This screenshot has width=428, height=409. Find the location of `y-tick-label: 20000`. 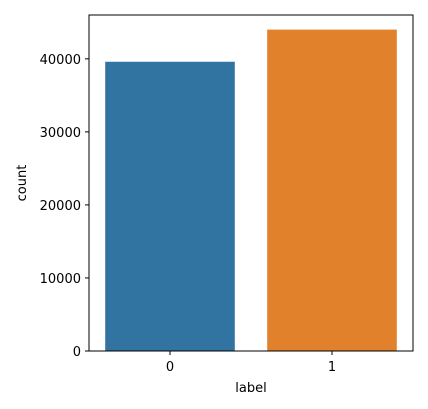

y-tick-label: 20000 is located at coordinates (60, 206).